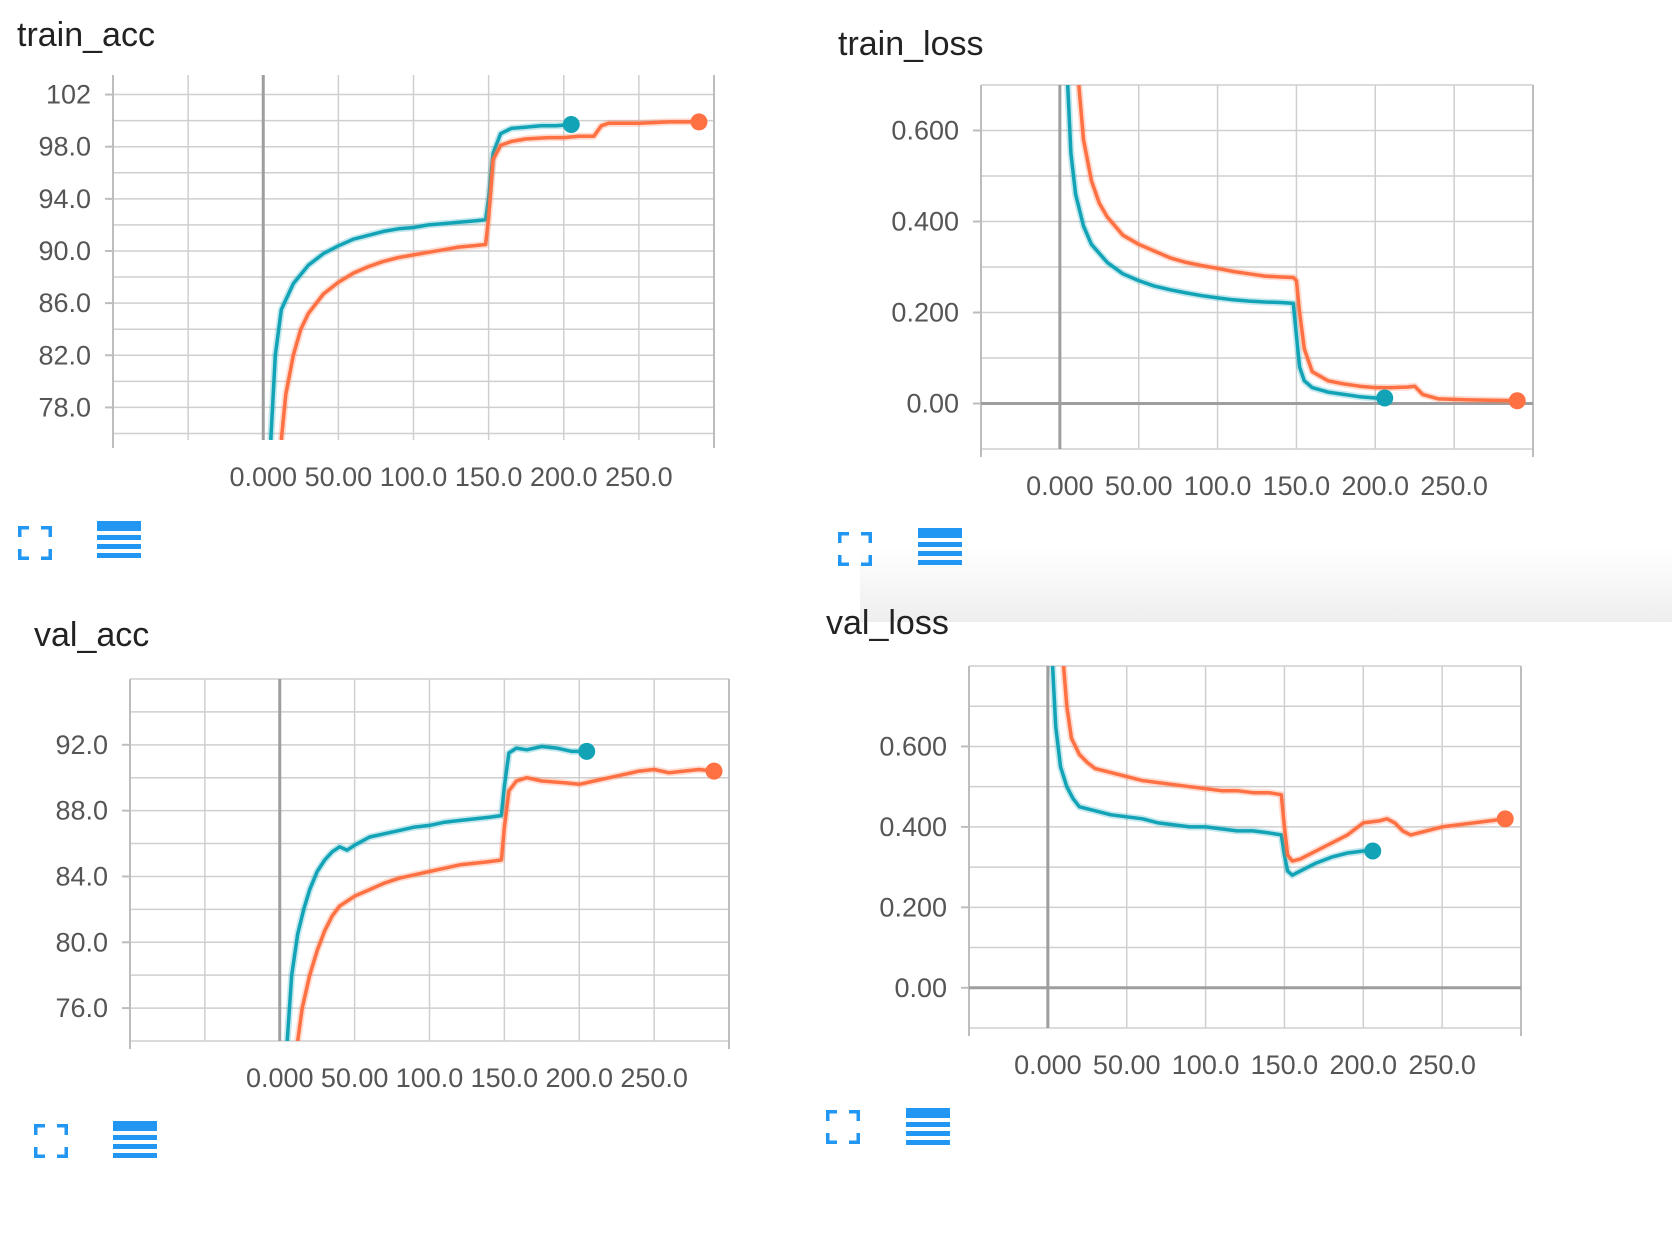  Describe the element at coordinates (81, 811) in the screenshot. I see `y-tick-label: 88.0` at that location.